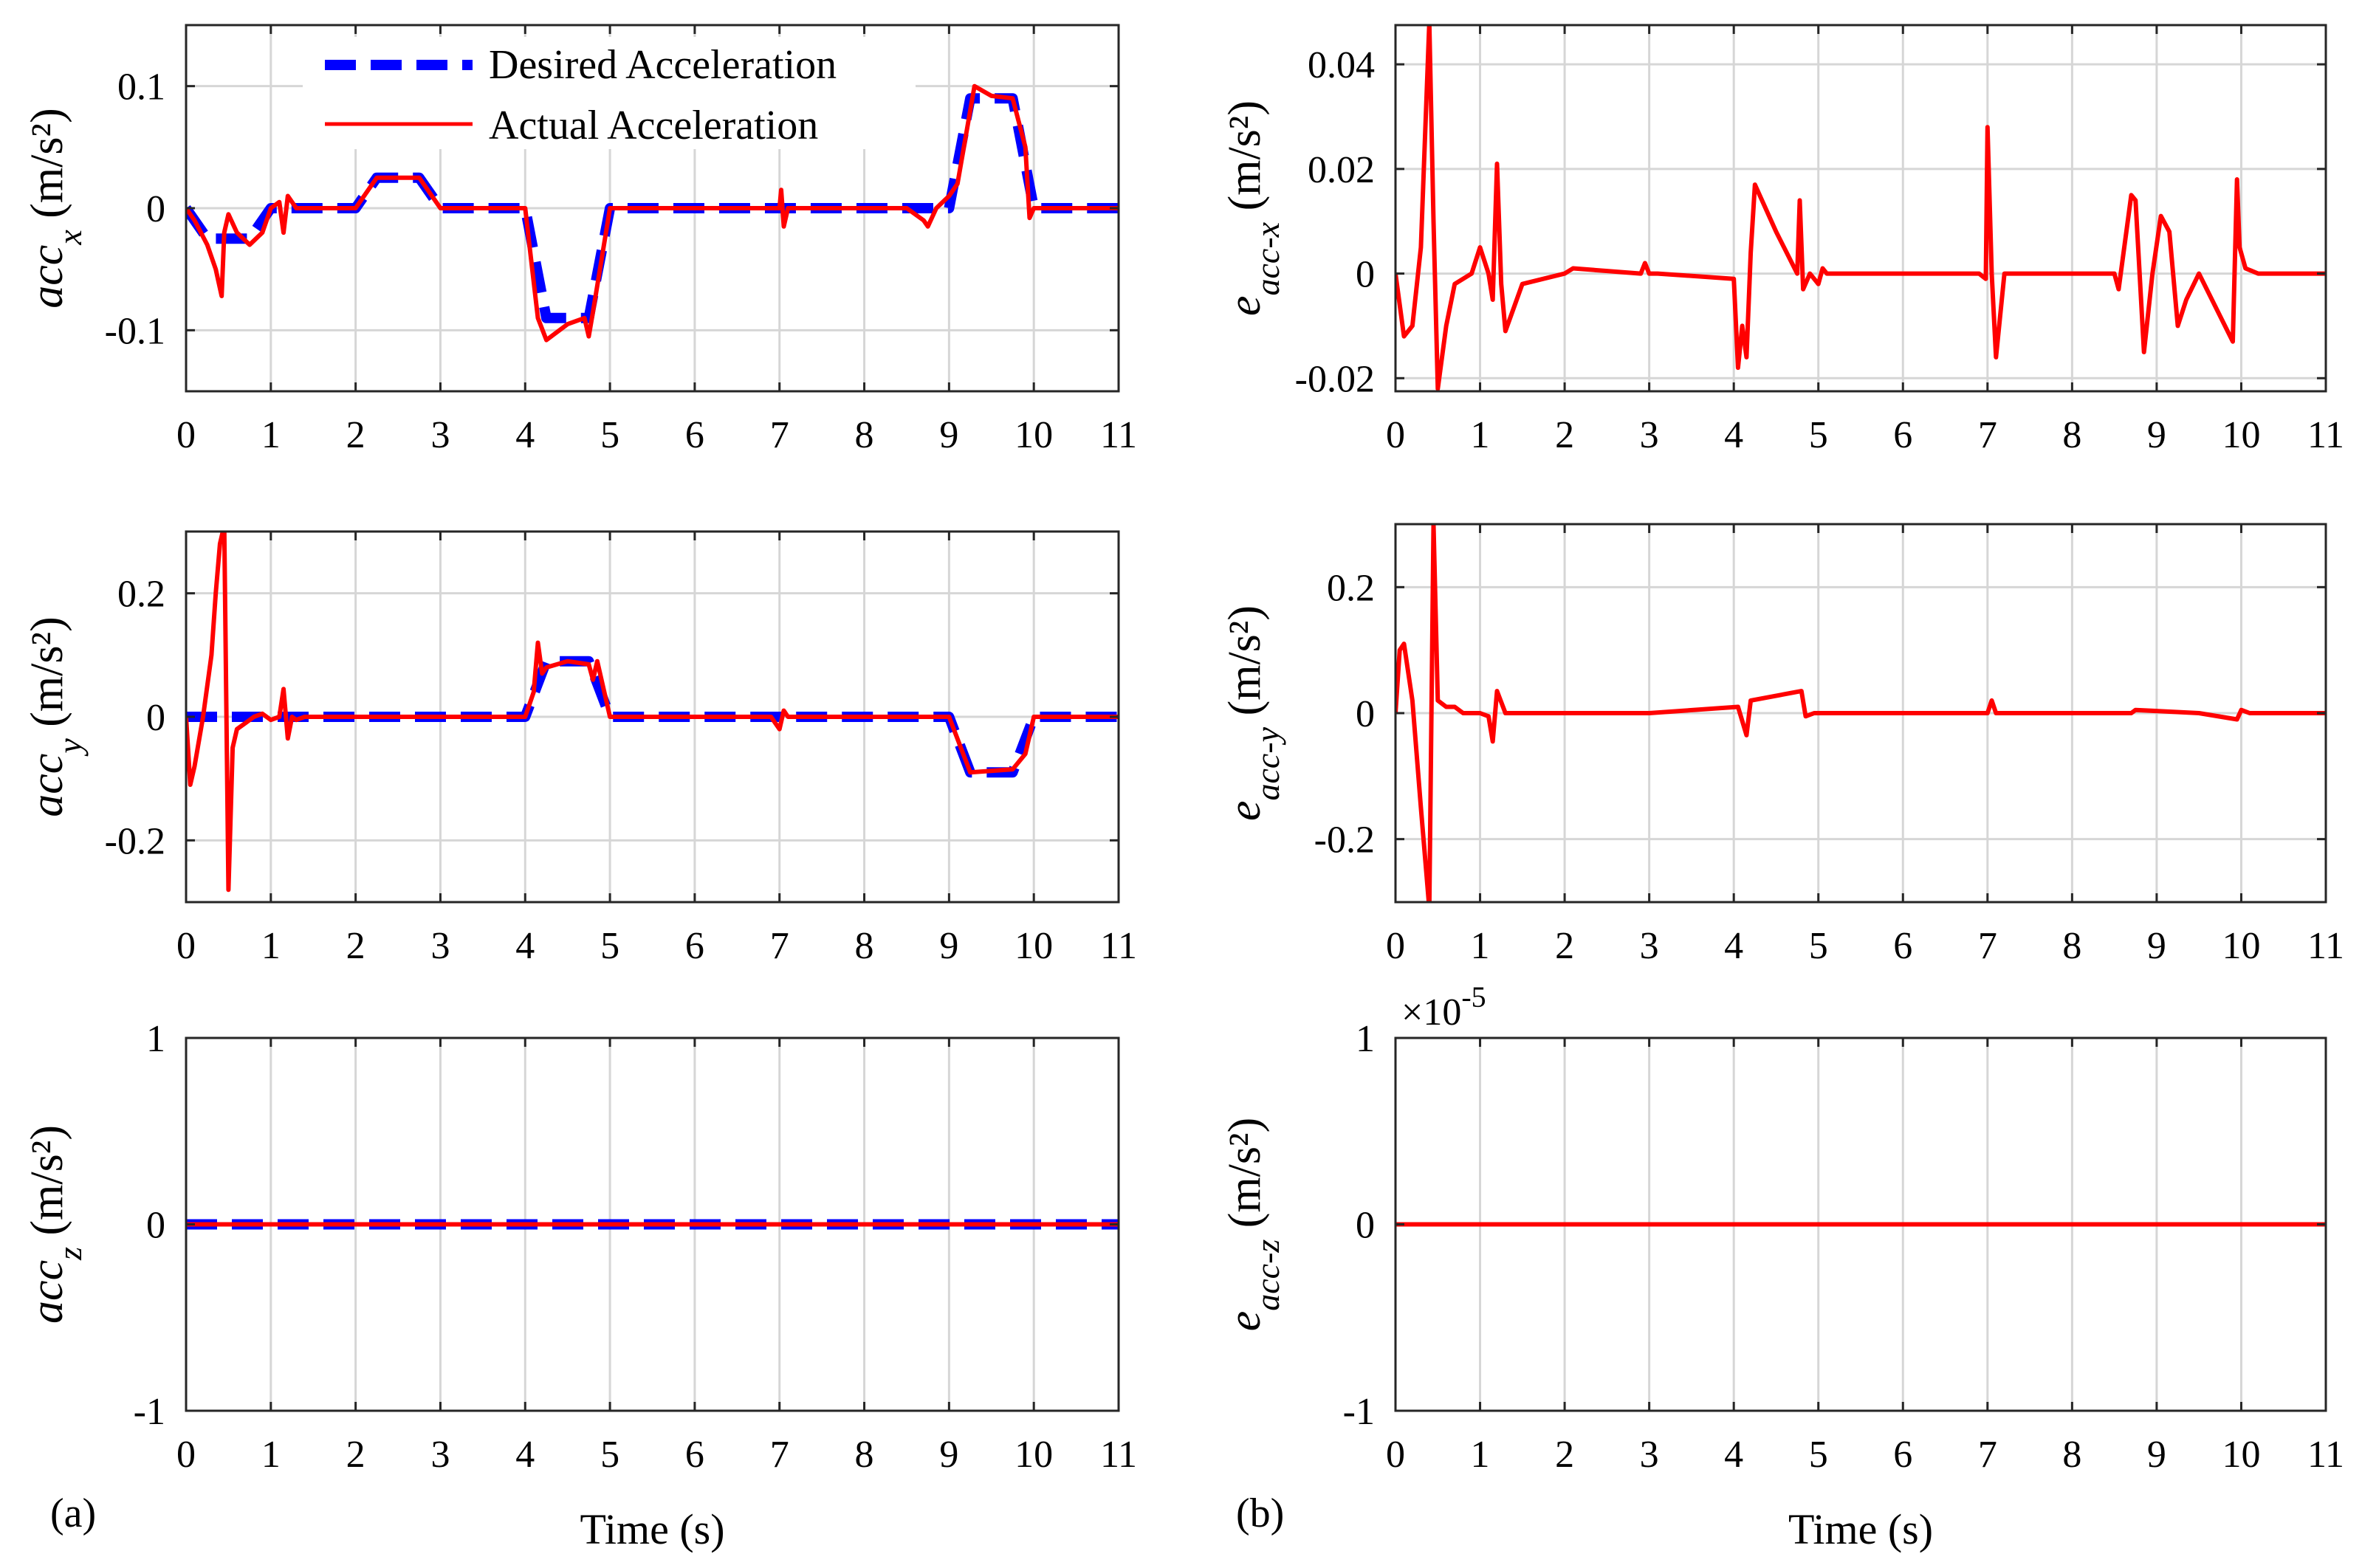 The height and width of the screenshot is (1568, 2362). Describe the element at coordinates (1253, 208) in the screenshot. I see `y-axis-label: eacc-x (m/s²)` at that location.